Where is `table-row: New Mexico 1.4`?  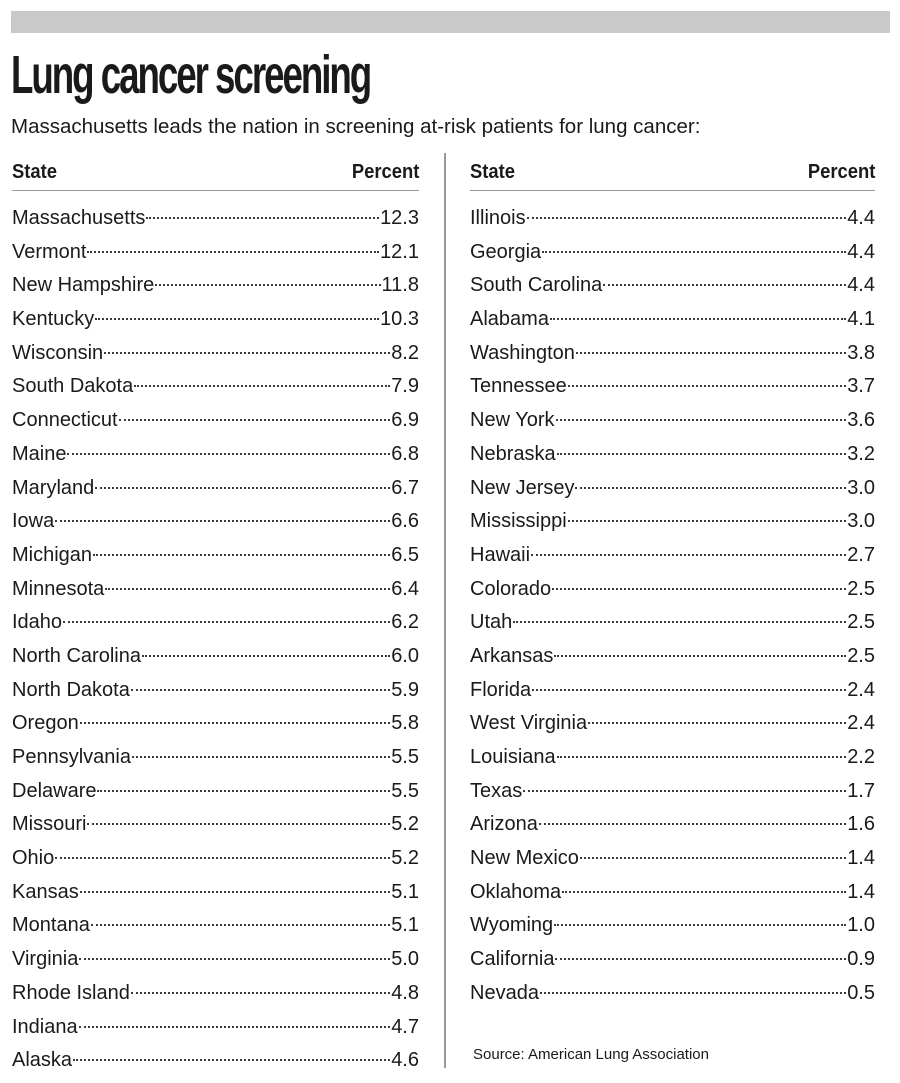 table-row: New Mexico 1.4 is located at coordinates (672, 859).